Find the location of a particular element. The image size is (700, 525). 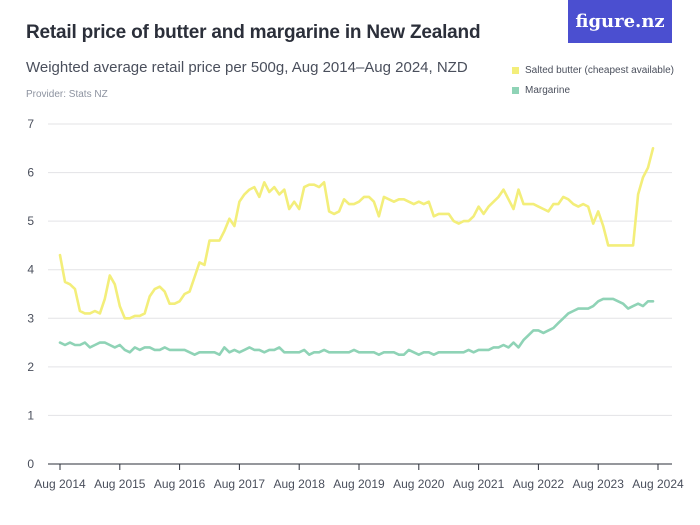

x-tick-label: Aug 2017 is located at coordinates (240, 484).